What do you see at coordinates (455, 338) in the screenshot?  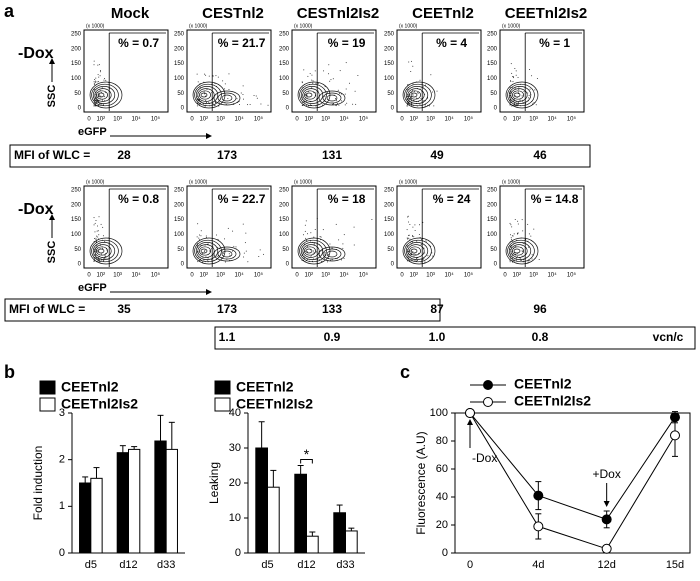 I see `vcn-box` at bounding box center [455, 338].